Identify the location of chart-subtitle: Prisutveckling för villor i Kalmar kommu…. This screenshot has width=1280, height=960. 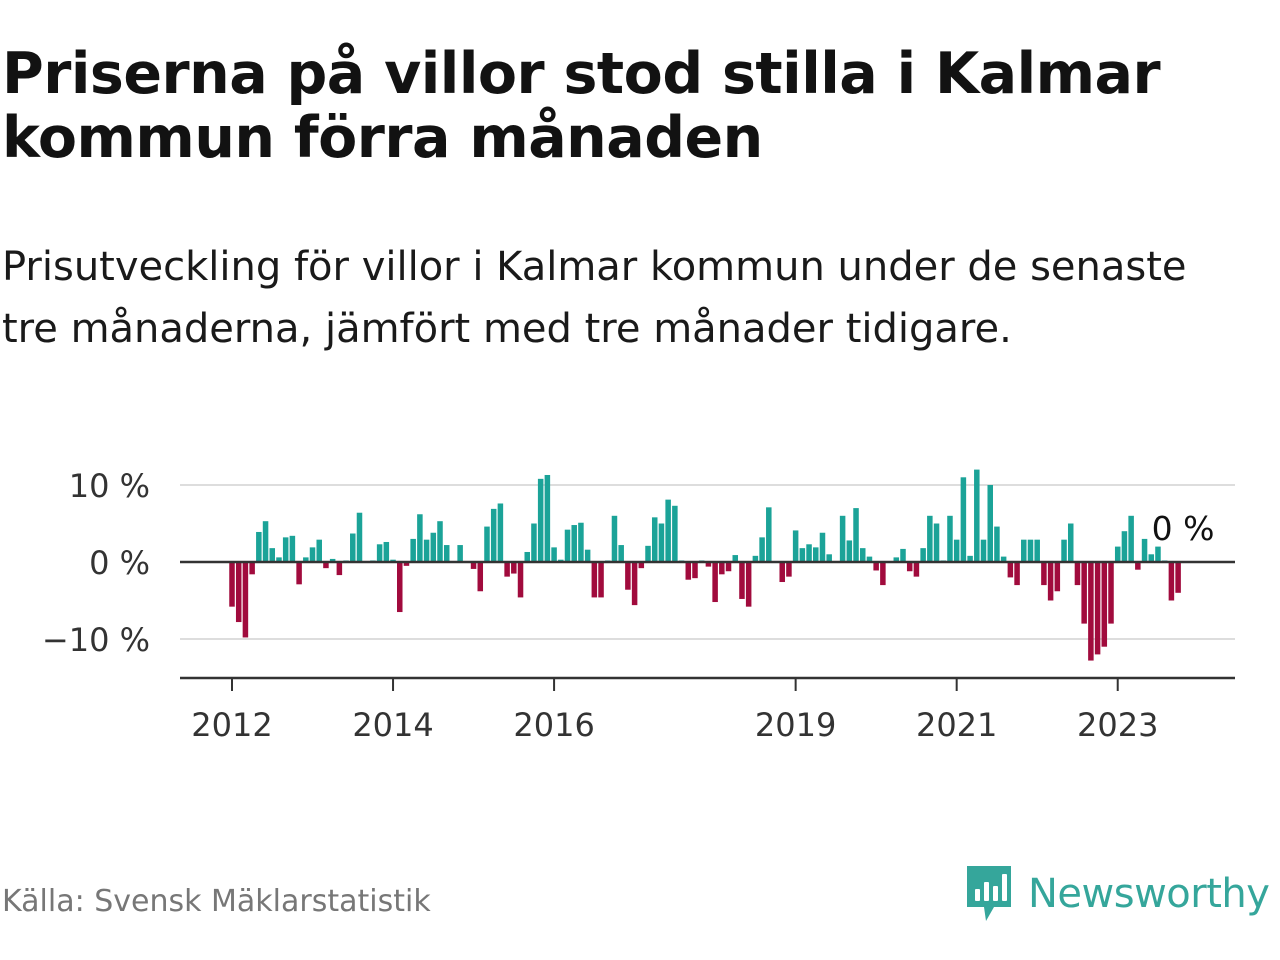
(594, 298).